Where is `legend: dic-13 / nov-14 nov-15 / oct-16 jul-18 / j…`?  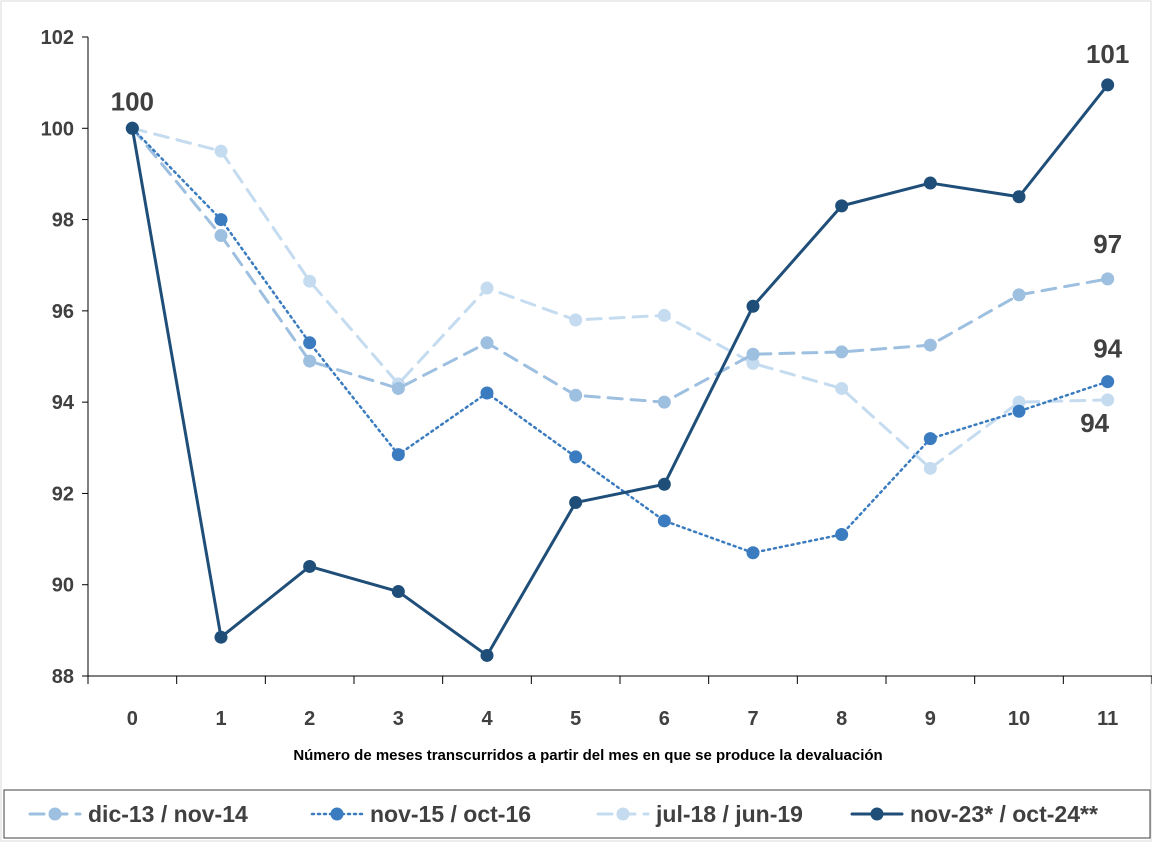 legend: dic-13 / nov-14 nov-15 / oct-16 jul-18 / j… is located at coordinates (563, 814).